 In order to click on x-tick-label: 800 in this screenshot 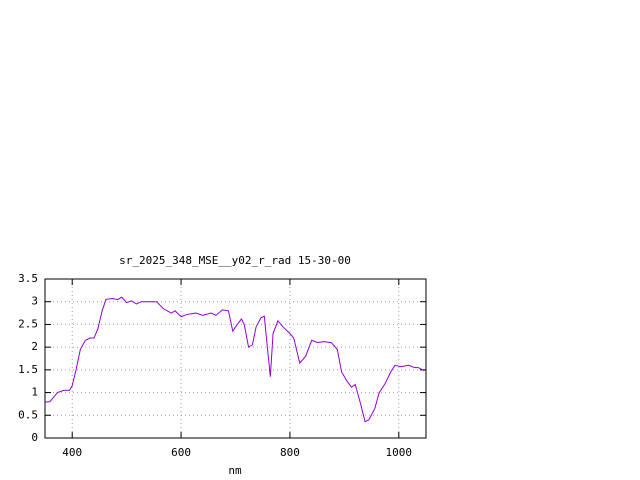, I will do `click(290, 452)`.